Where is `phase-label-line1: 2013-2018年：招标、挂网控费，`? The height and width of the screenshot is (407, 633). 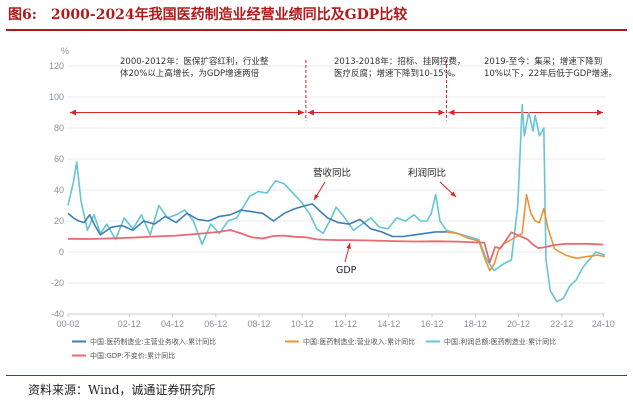
phase-label-line1: 2013-2018年：招标、挂网控费， is located at coordinates (399, 61).